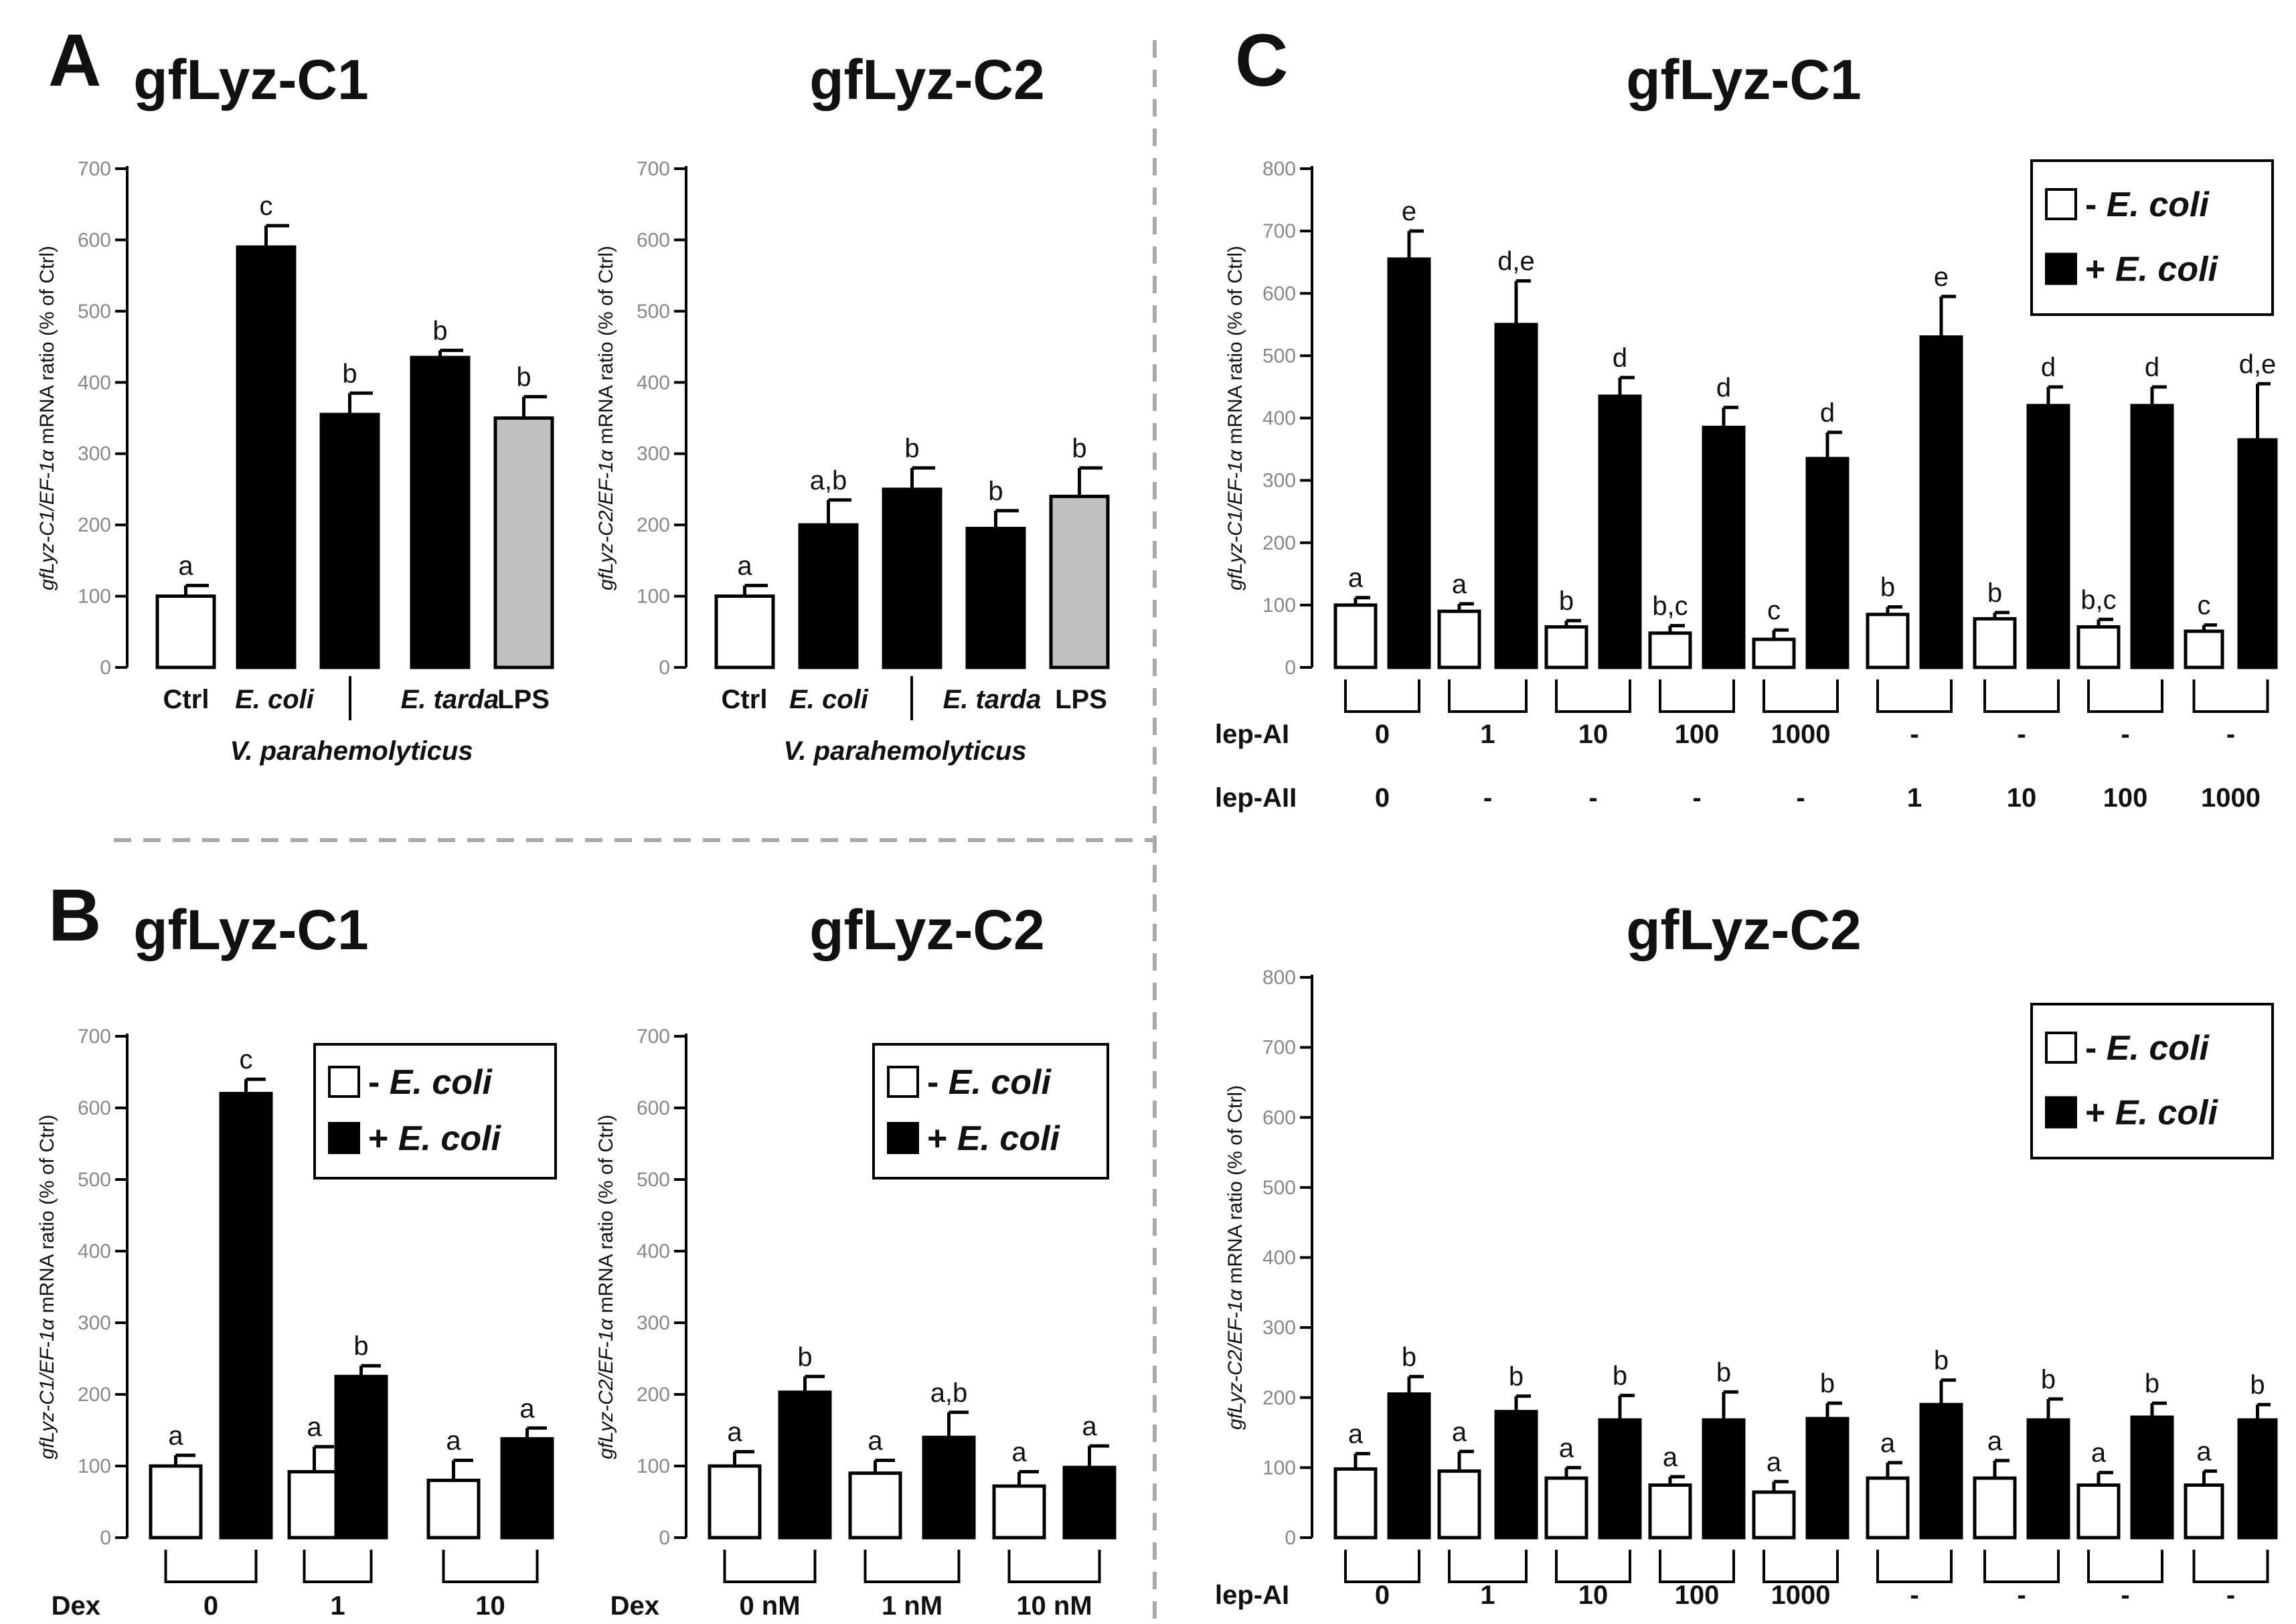 Image resolution: width=2296 pixels, height=1624 pixels. Describe the element at coordinates (1279, 1048) in the screenshot. I see `y-tick-label: 700` at that location.